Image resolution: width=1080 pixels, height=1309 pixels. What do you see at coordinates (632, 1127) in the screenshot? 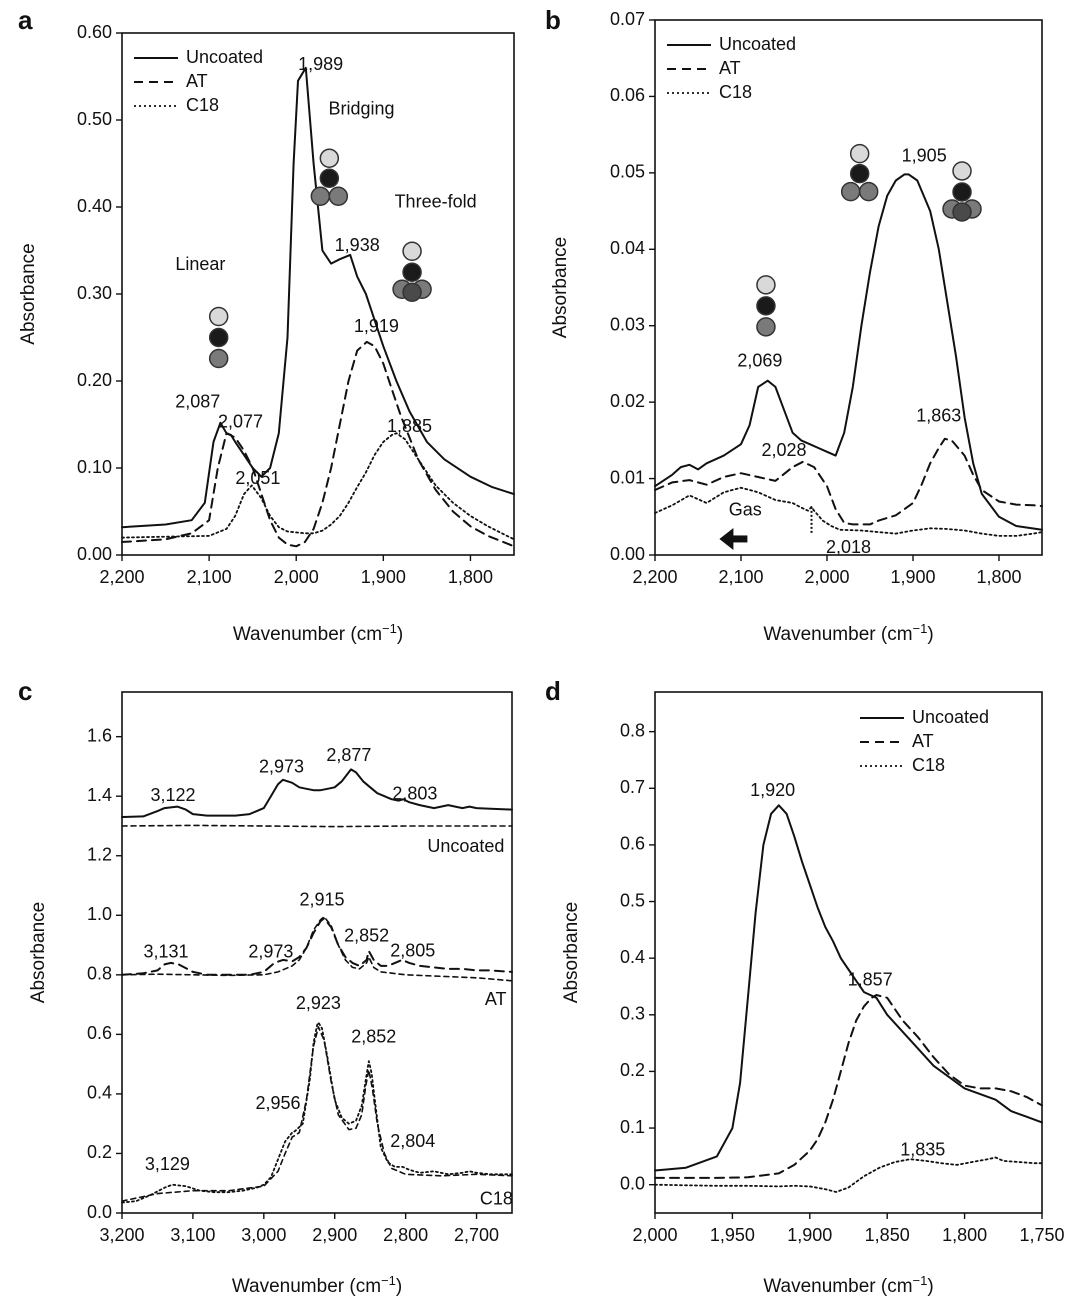
I see `y-tick-label: 0.1` at bounding box center [632, 1127].